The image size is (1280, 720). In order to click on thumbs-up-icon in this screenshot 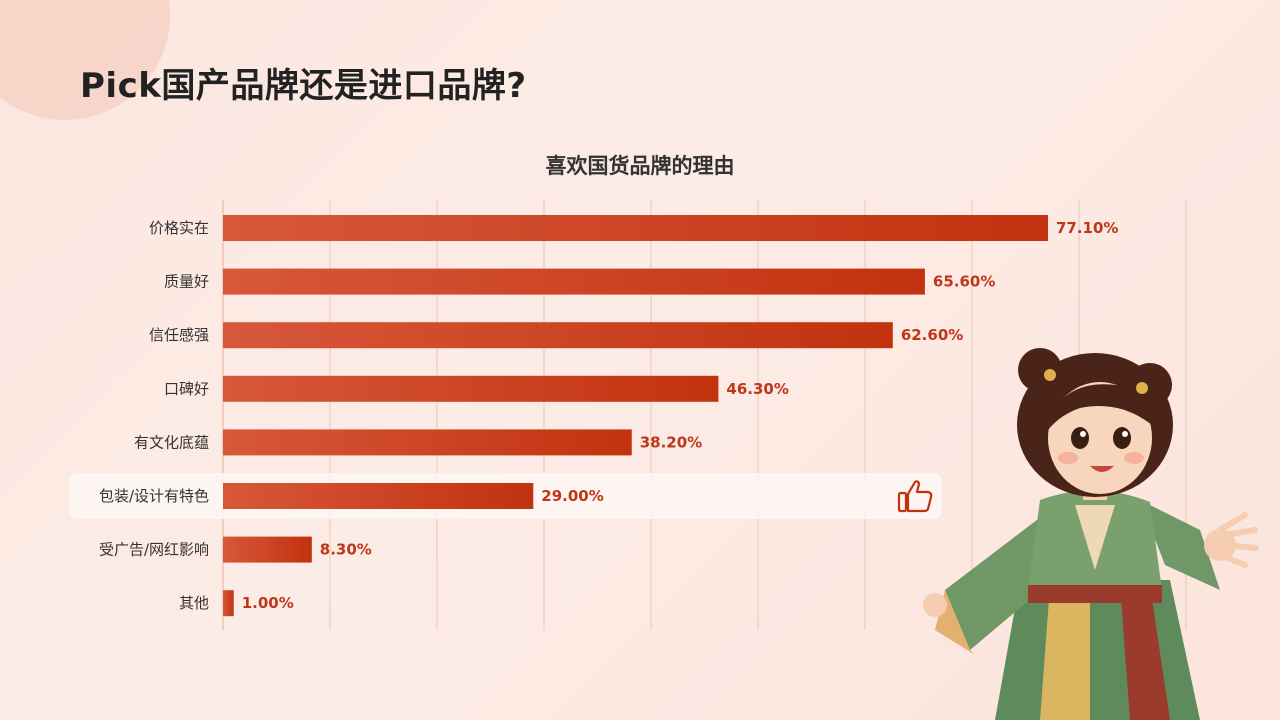, I will do `click(915, 496)`.